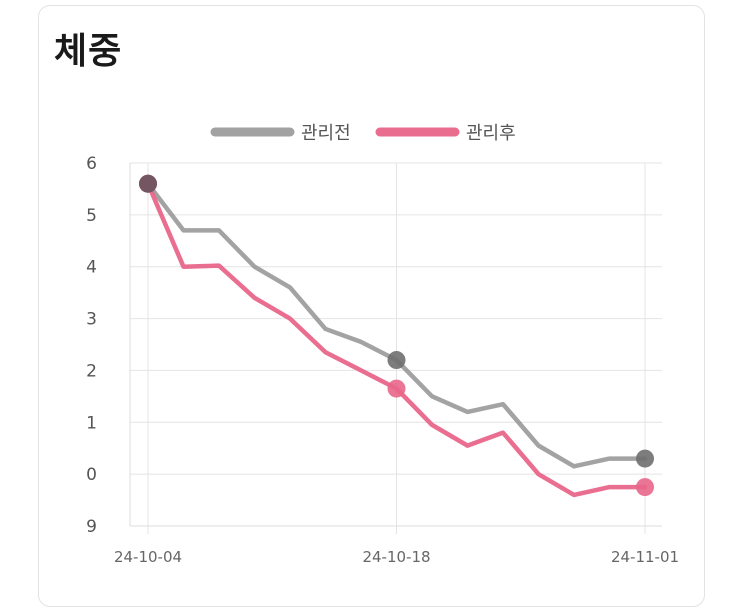 The image size is (743, 607). What do you see at coordinates (88, 51) in the screenshot?
I see `card-title: 체중` at bounding box center [88, 51].